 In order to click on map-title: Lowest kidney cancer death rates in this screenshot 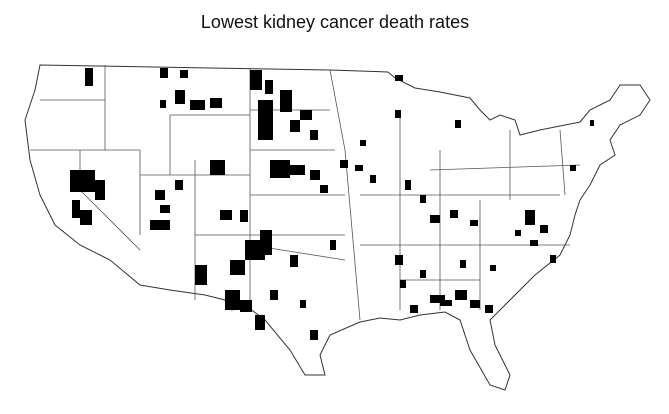, I will do `click(335, 22)`.